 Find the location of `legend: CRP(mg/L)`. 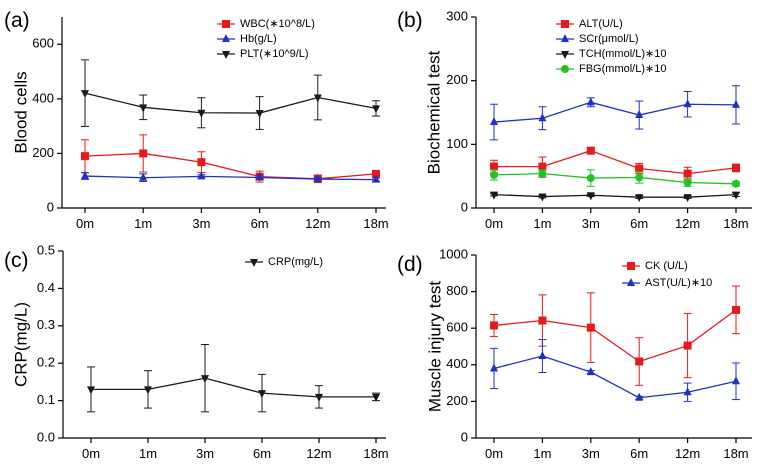

legend: CRP(mg/L) is located at coordinates (284, 262).